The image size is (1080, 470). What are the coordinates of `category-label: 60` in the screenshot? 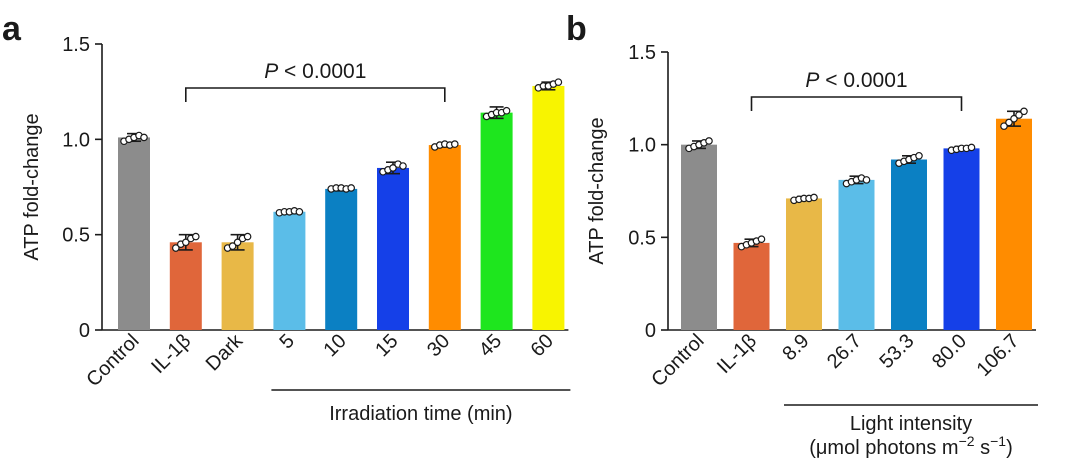 It's located at (542, 345).